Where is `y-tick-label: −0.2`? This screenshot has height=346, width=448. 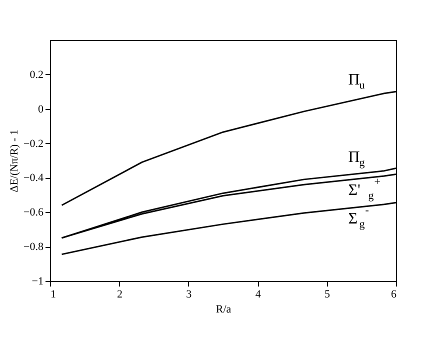
y-tick-label: −0.2 is located at coordinates (34, 144).